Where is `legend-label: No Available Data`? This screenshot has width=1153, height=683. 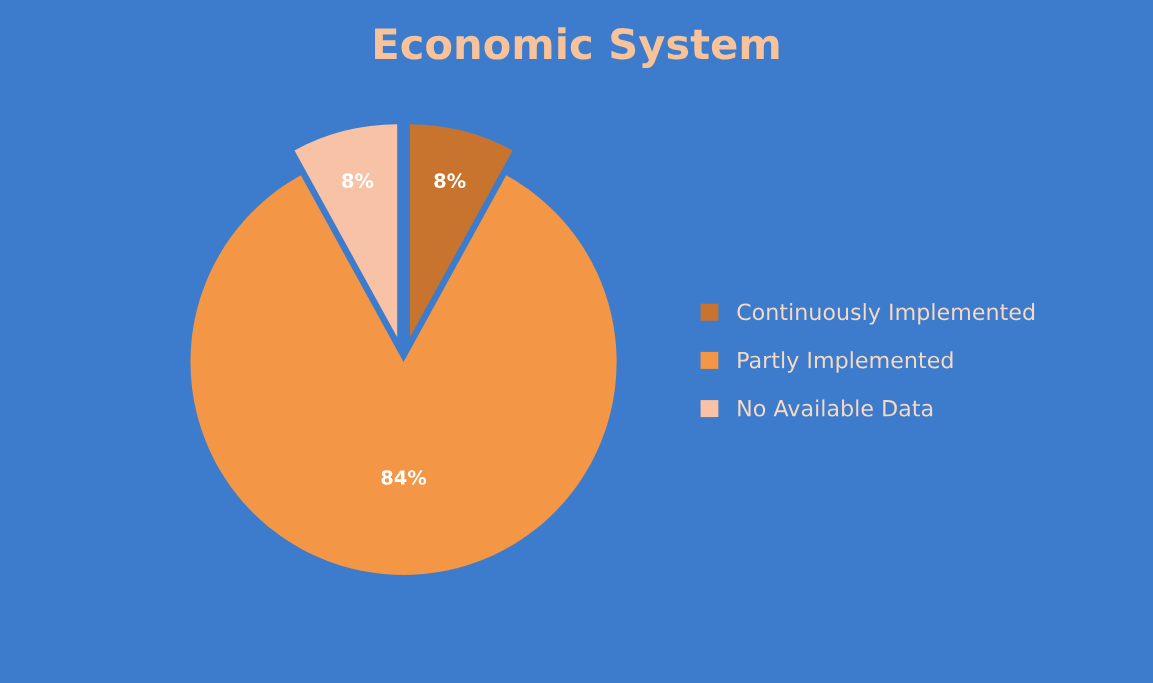
legend-label: No Available Data is located at coordinates (835, 408).